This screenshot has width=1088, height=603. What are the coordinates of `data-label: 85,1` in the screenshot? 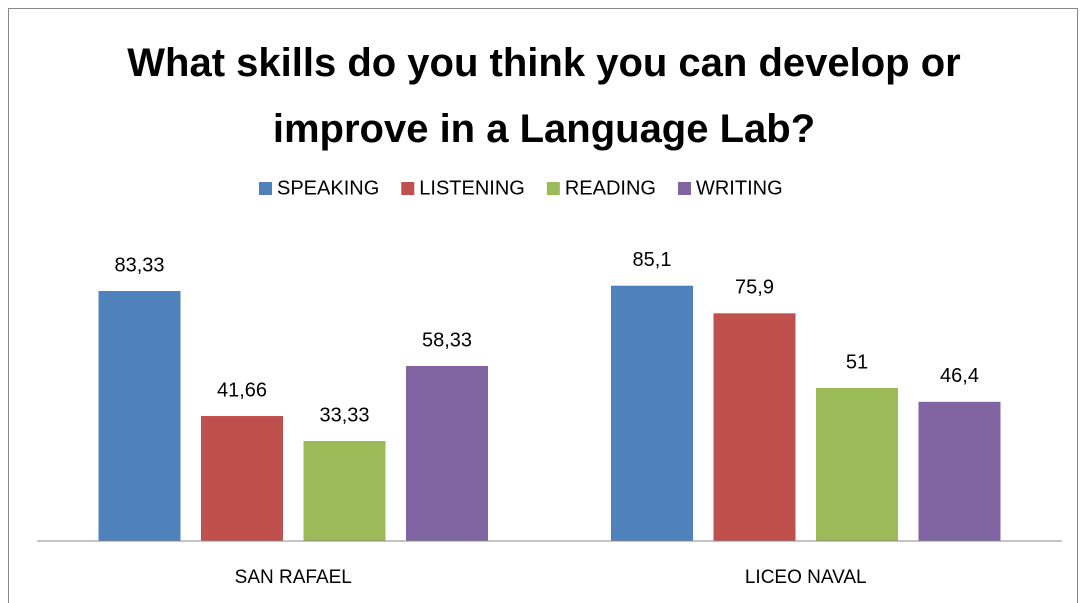 It's located at (652, 260).